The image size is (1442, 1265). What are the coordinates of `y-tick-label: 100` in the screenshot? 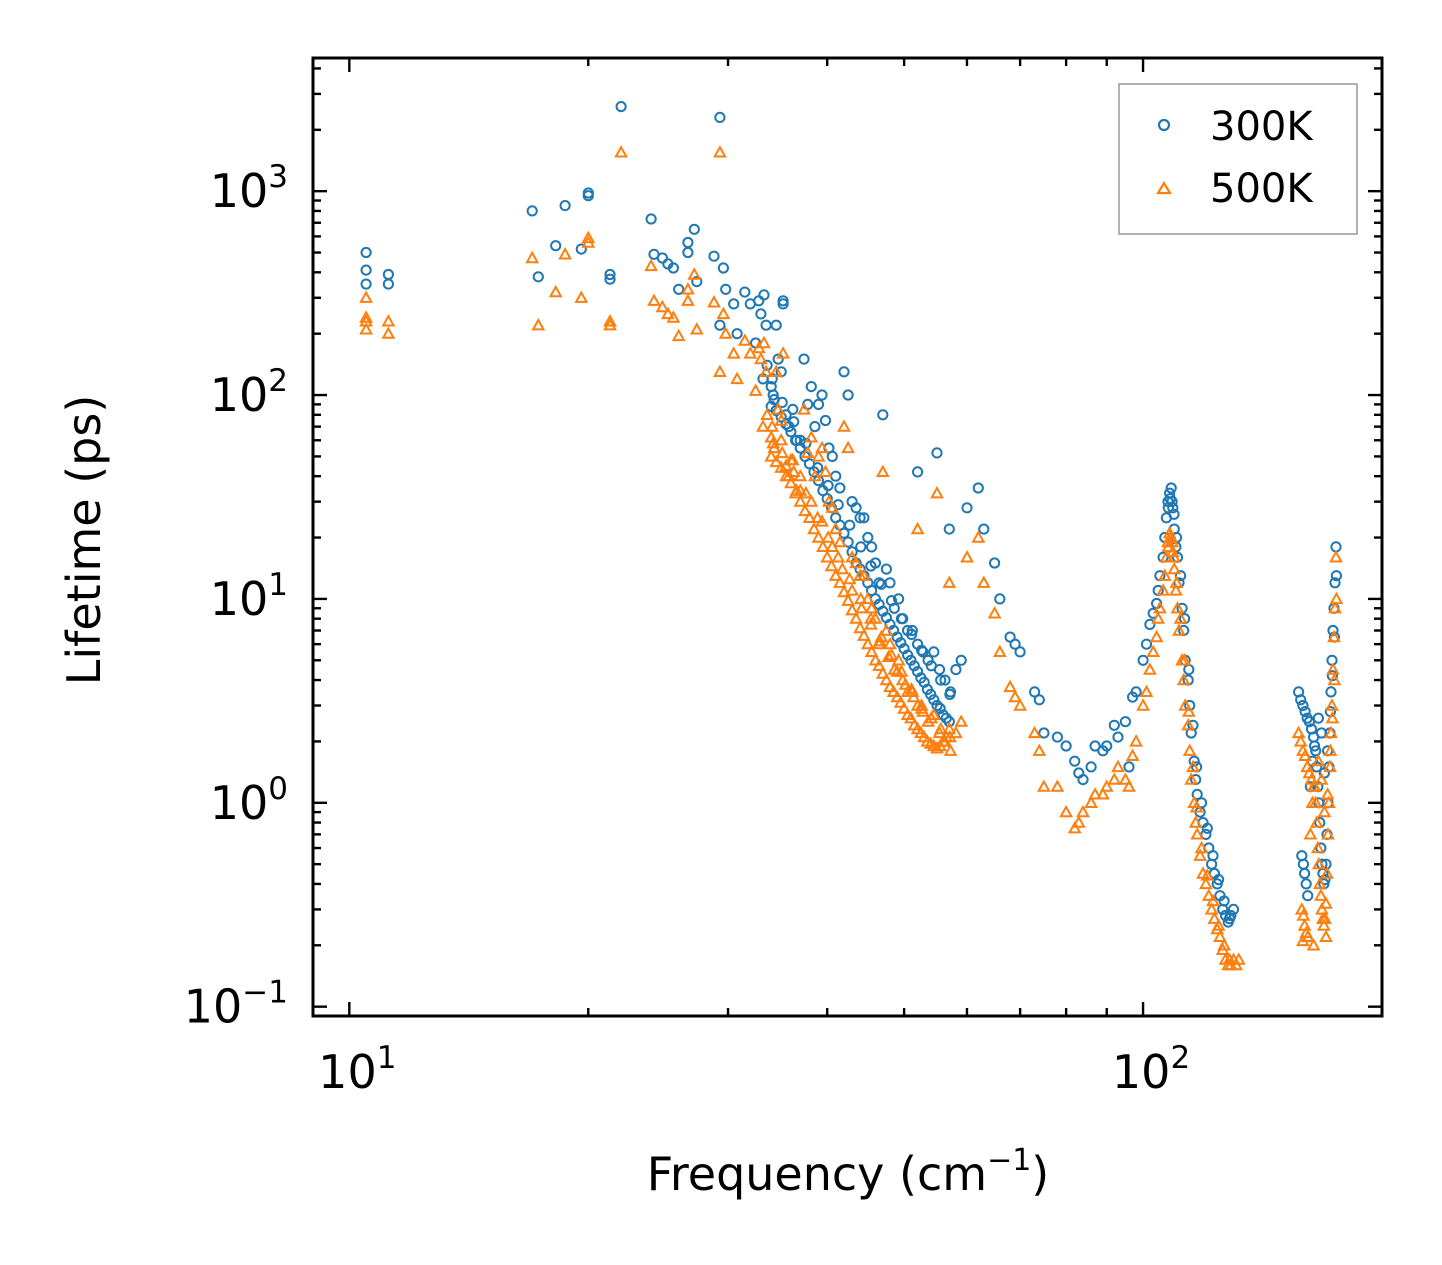 It's located at (249, 800).